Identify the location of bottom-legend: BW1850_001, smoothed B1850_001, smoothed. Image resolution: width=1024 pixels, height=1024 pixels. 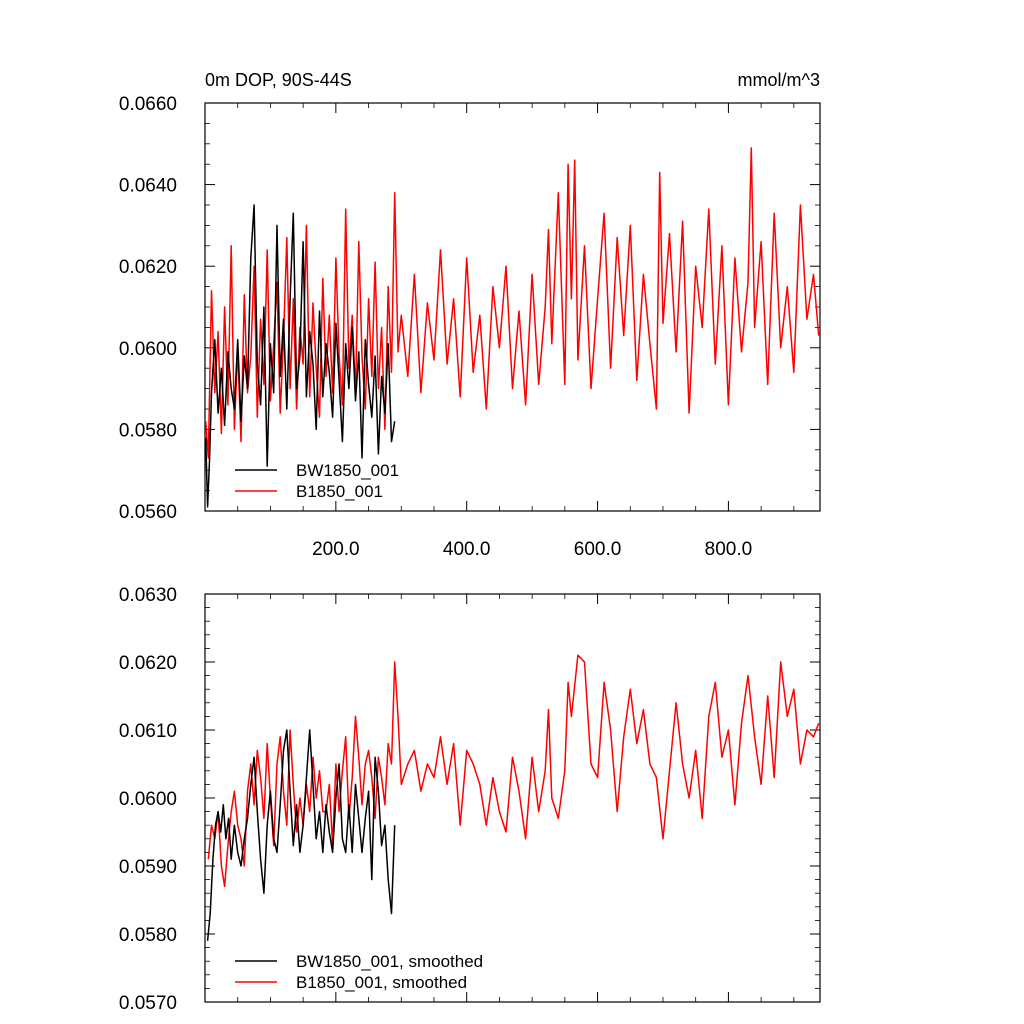
(359, 972).